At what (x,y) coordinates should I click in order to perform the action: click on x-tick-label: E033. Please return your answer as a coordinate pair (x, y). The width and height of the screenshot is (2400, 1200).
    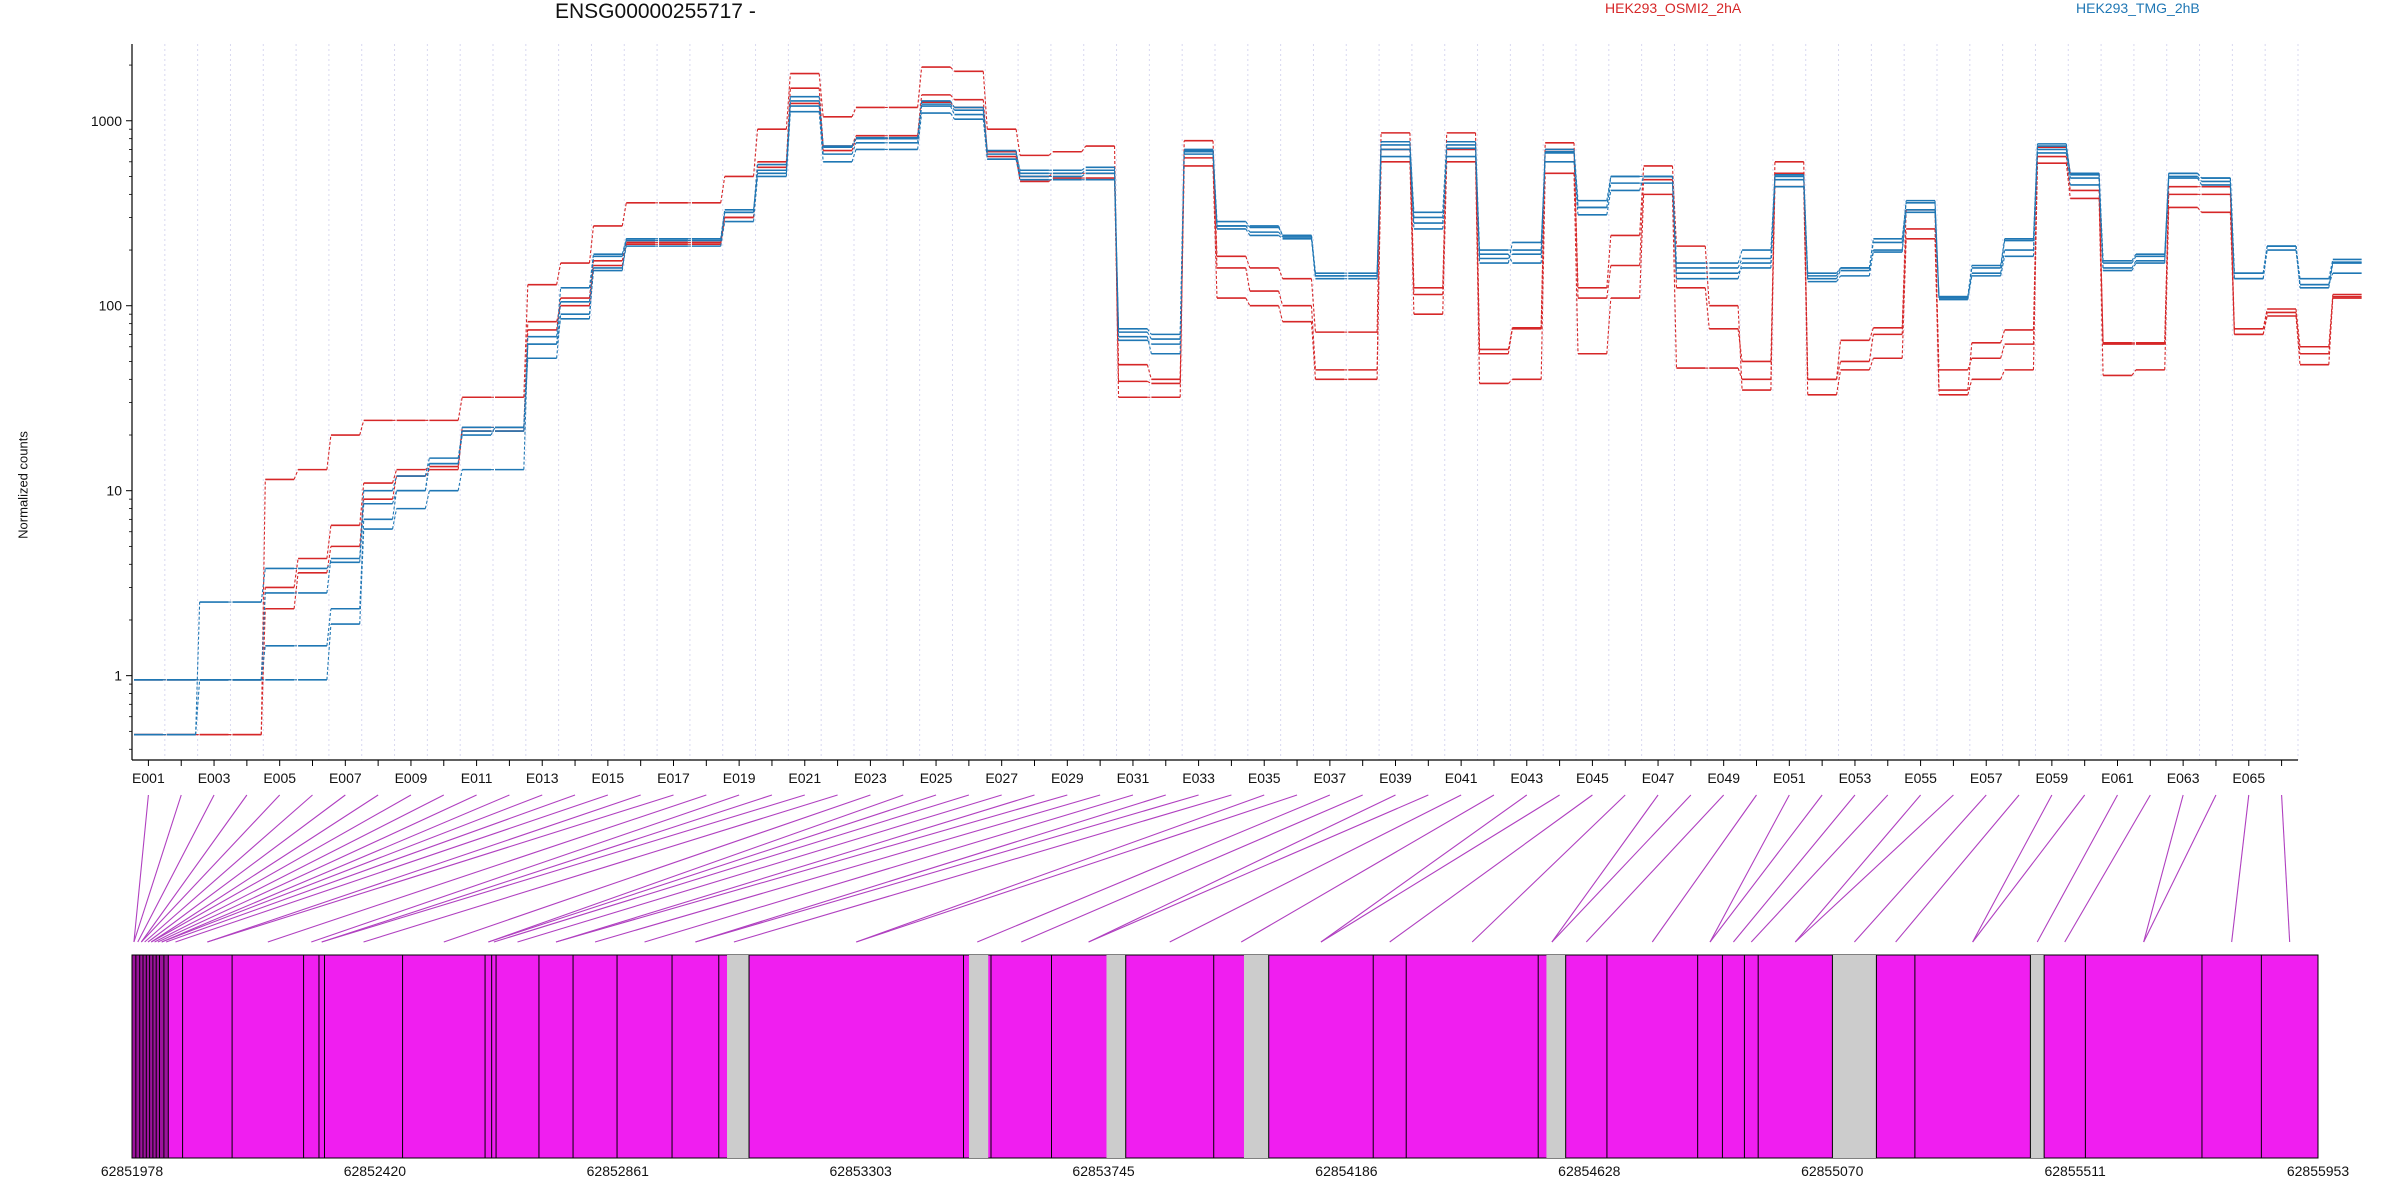
    Looking at the image, I should click on (1198, 778).